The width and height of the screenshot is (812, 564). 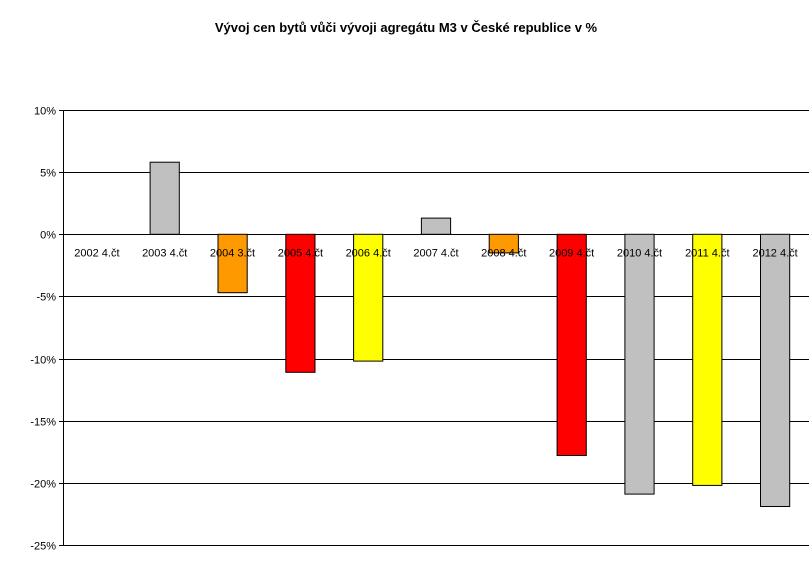 What do you see at coordinates (43, 547) in the screenshot?
I see `y-tick-label: -25%` at bounding box center [43, 547].